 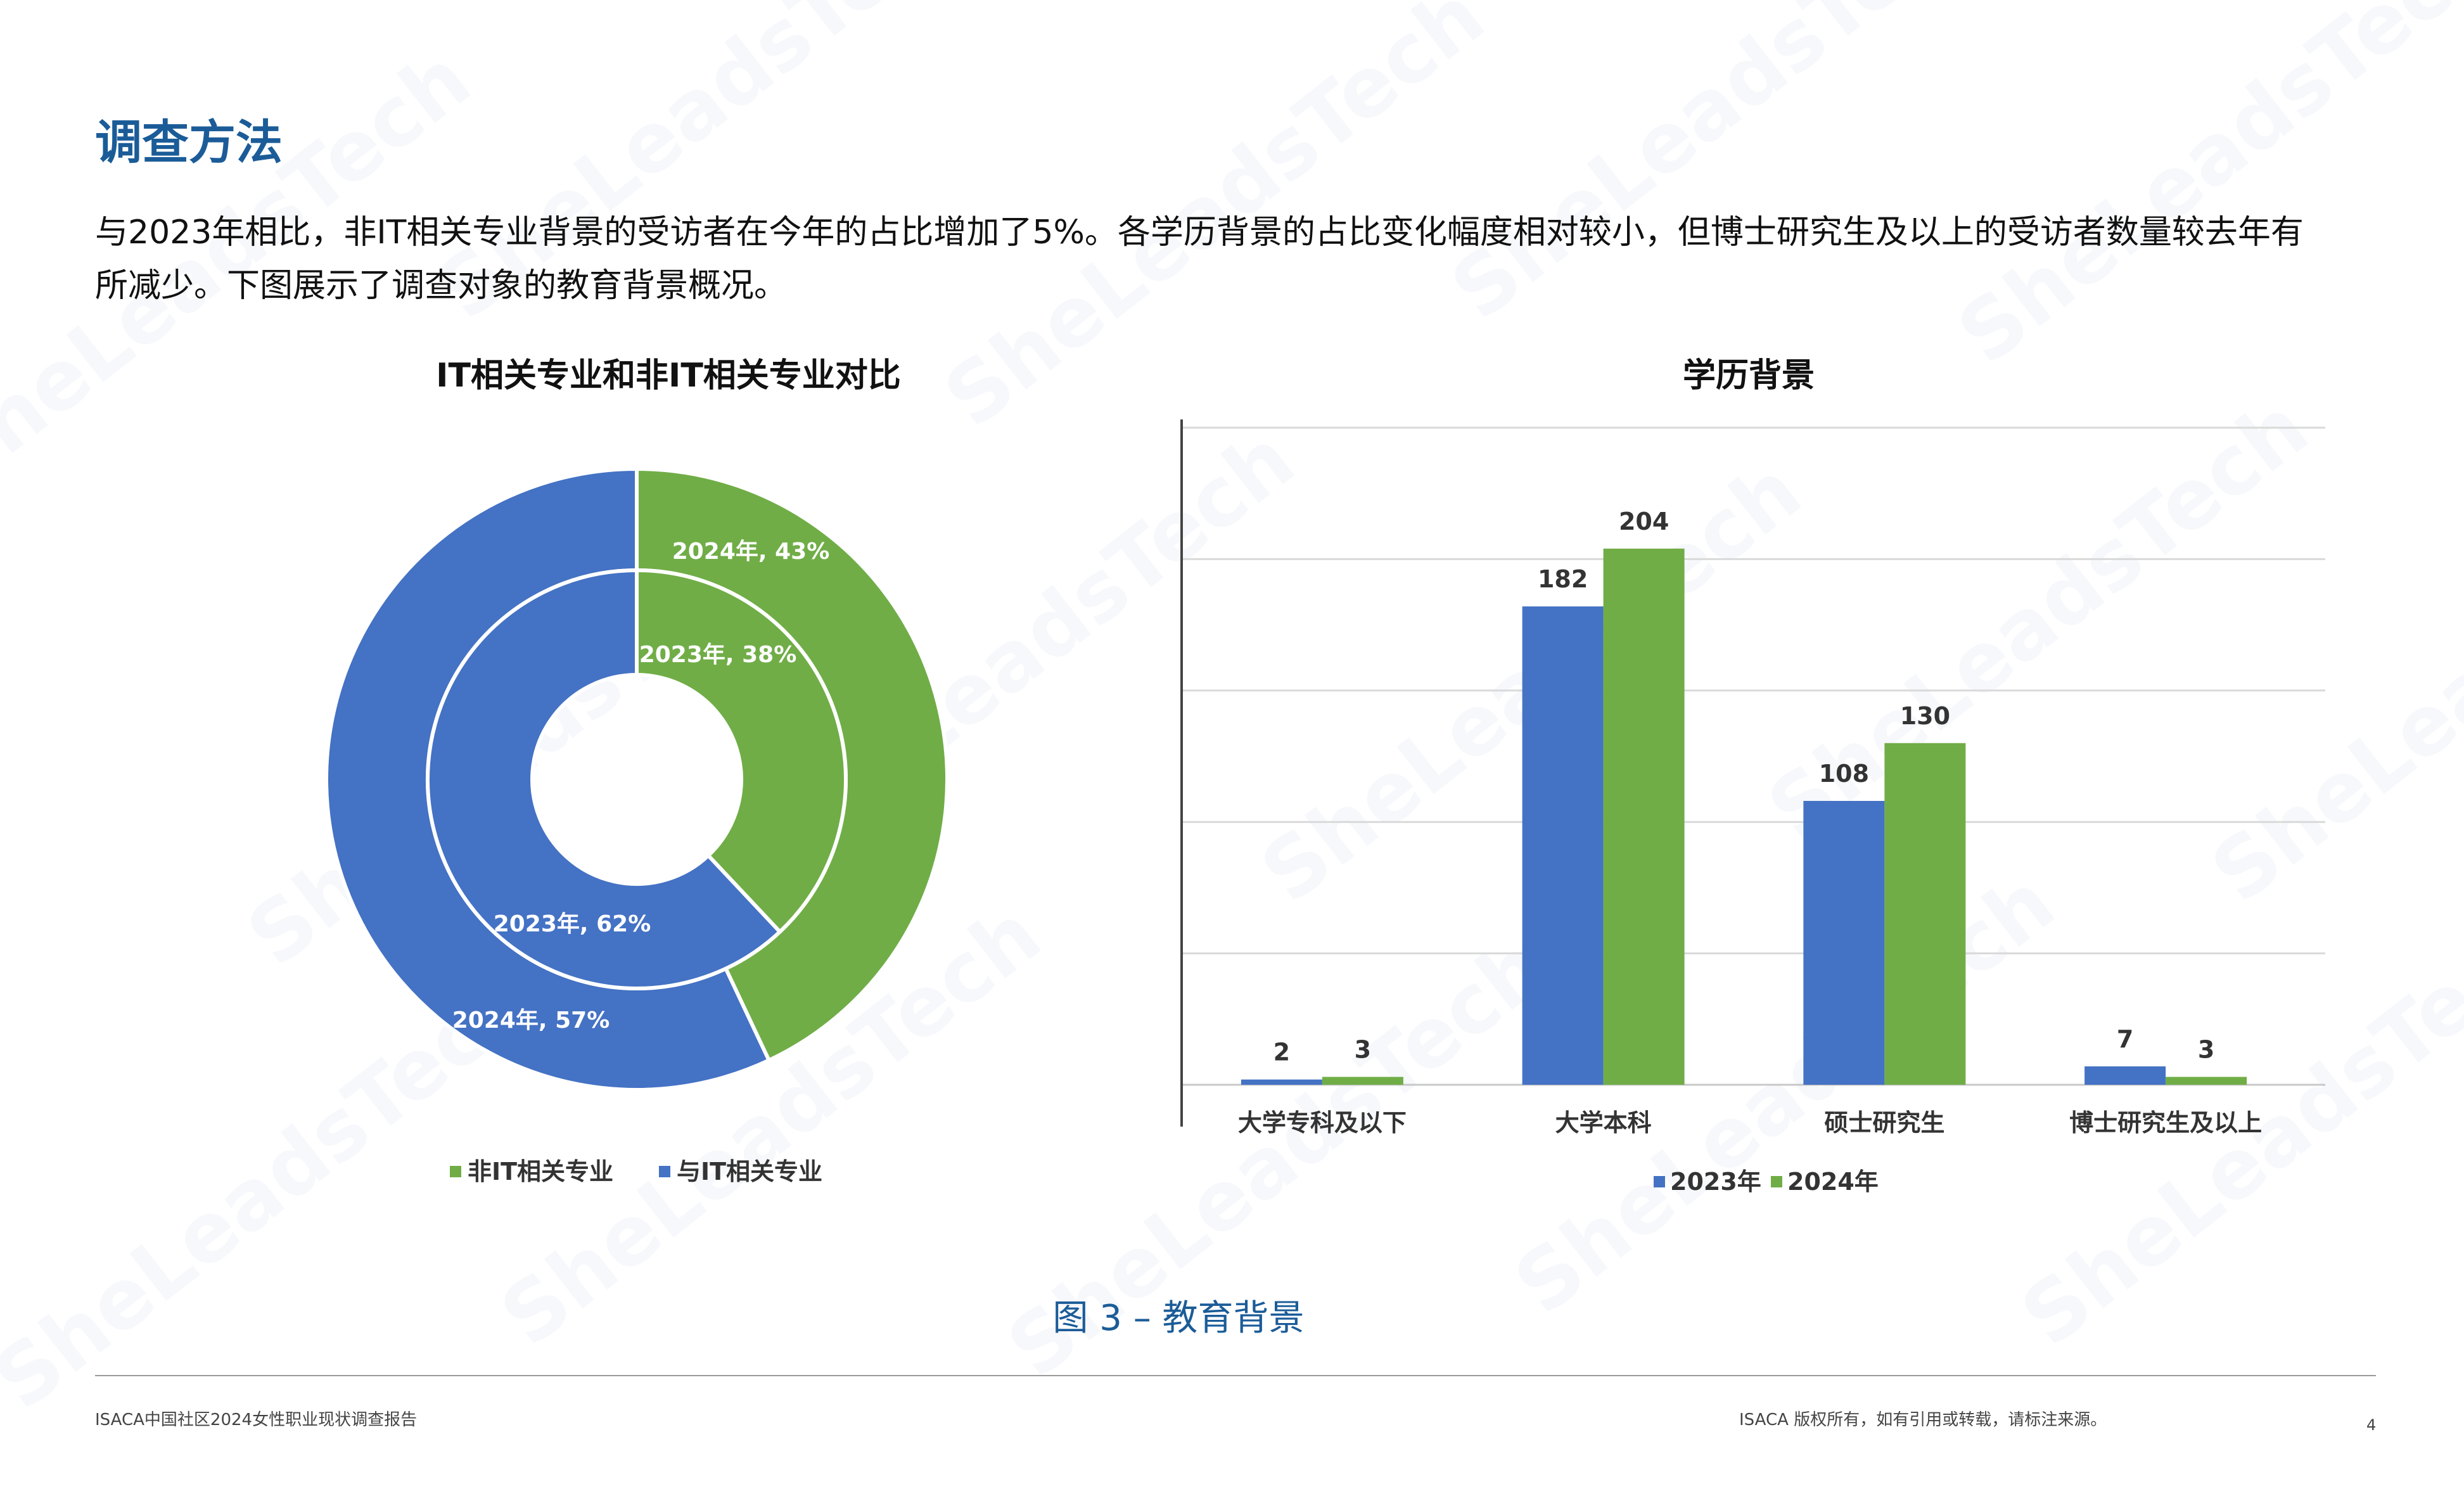 What do you see at coordinates (531, 1020) in the screenshot?
I see `donut-outer-label-1: 2024年, 57%` at bounding box center [531, 1020].